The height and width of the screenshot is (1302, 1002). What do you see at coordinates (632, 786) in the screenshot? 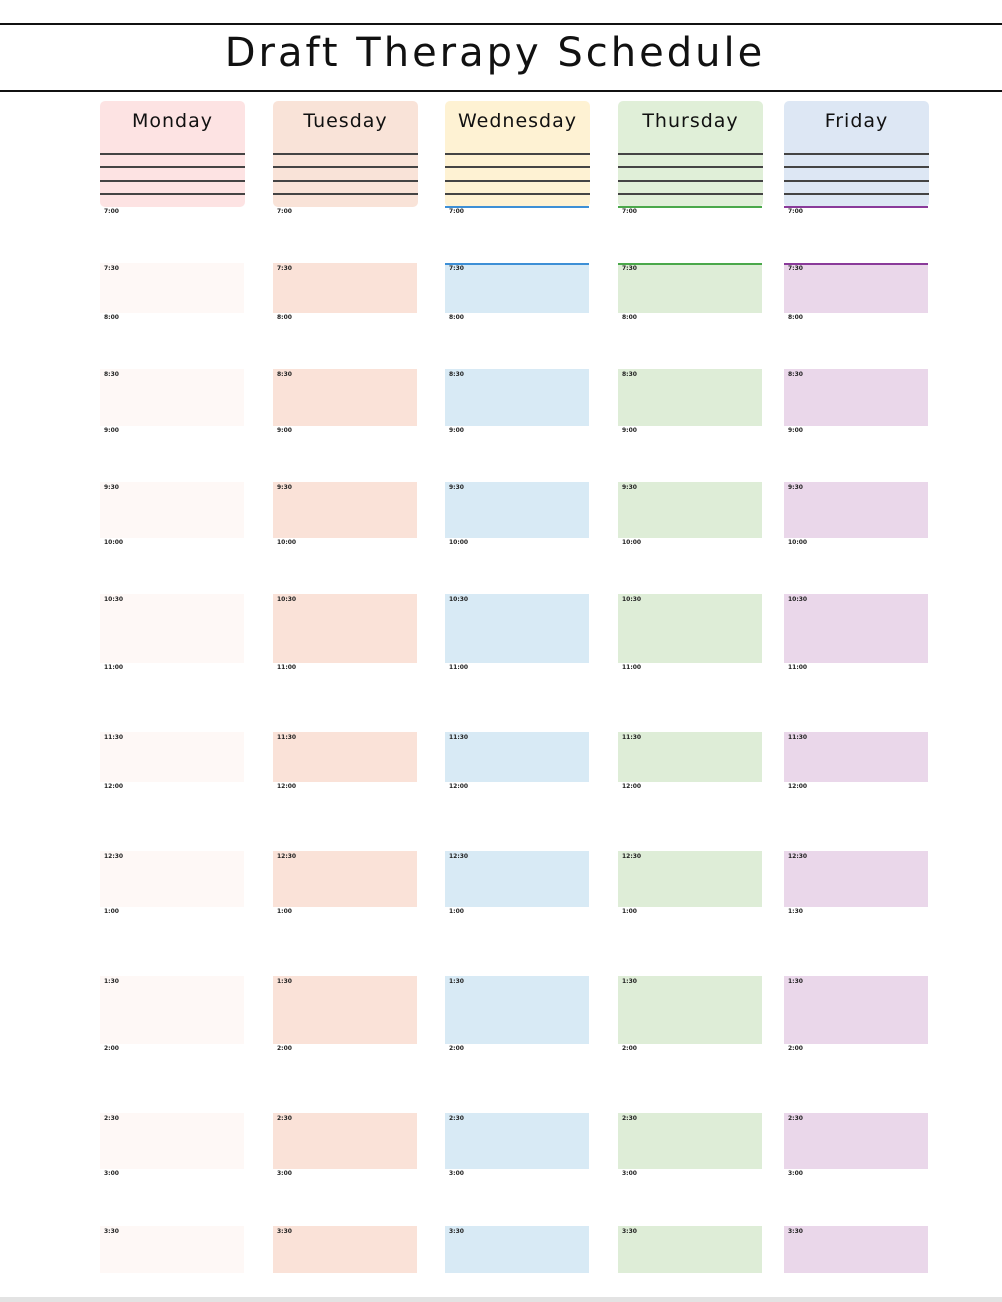
I see `thursday-hour-label: 12:00` at bounding box center [632, 786].